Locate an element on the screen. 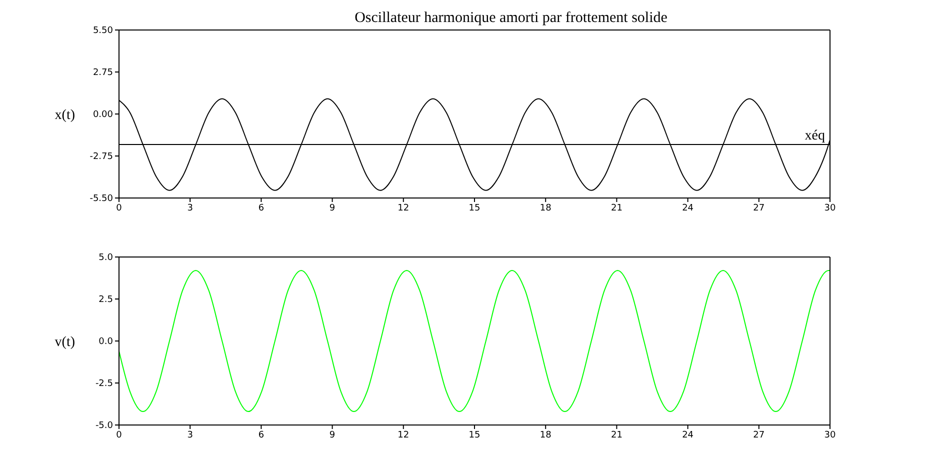 The height and width of the screenshot is (453, 952). y-axis-title: v(t) is located at coordinates (65, 342).